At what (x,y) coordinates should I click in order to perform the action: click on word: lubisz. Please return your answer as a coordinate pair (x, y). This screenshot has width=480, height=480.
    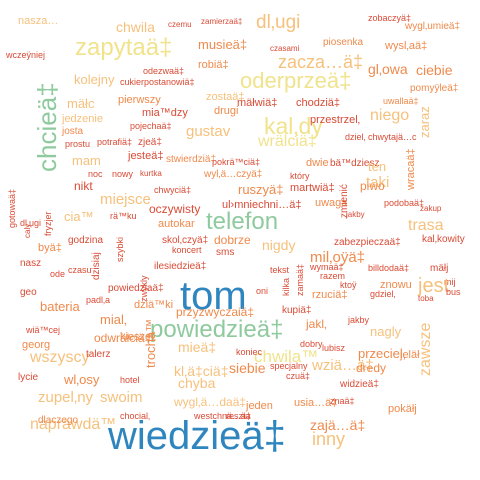
    Looking at the image, I should click on (334, 348).